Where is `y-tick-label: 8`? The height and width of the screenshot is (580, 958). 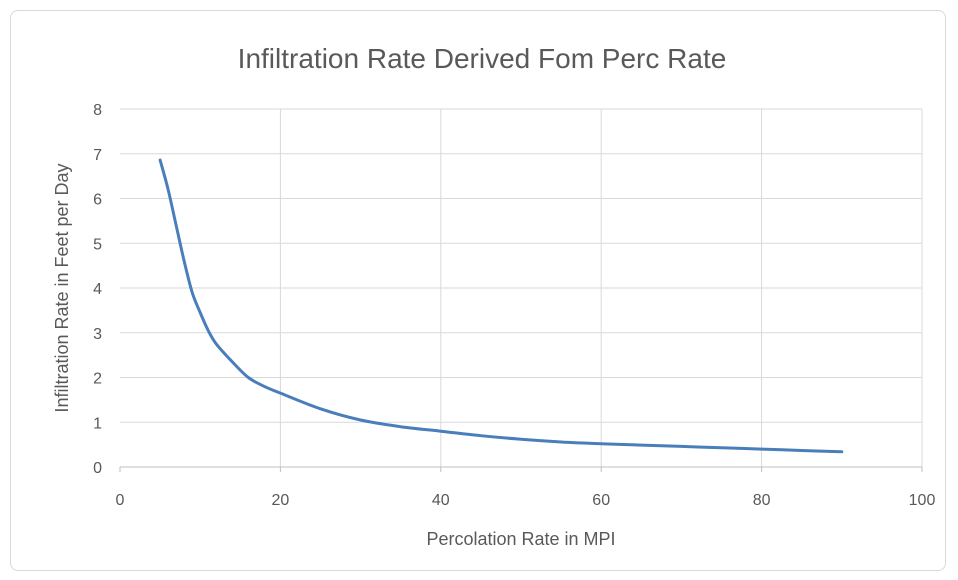
y-tick-label: 8 is located at coordinates (97, 110).